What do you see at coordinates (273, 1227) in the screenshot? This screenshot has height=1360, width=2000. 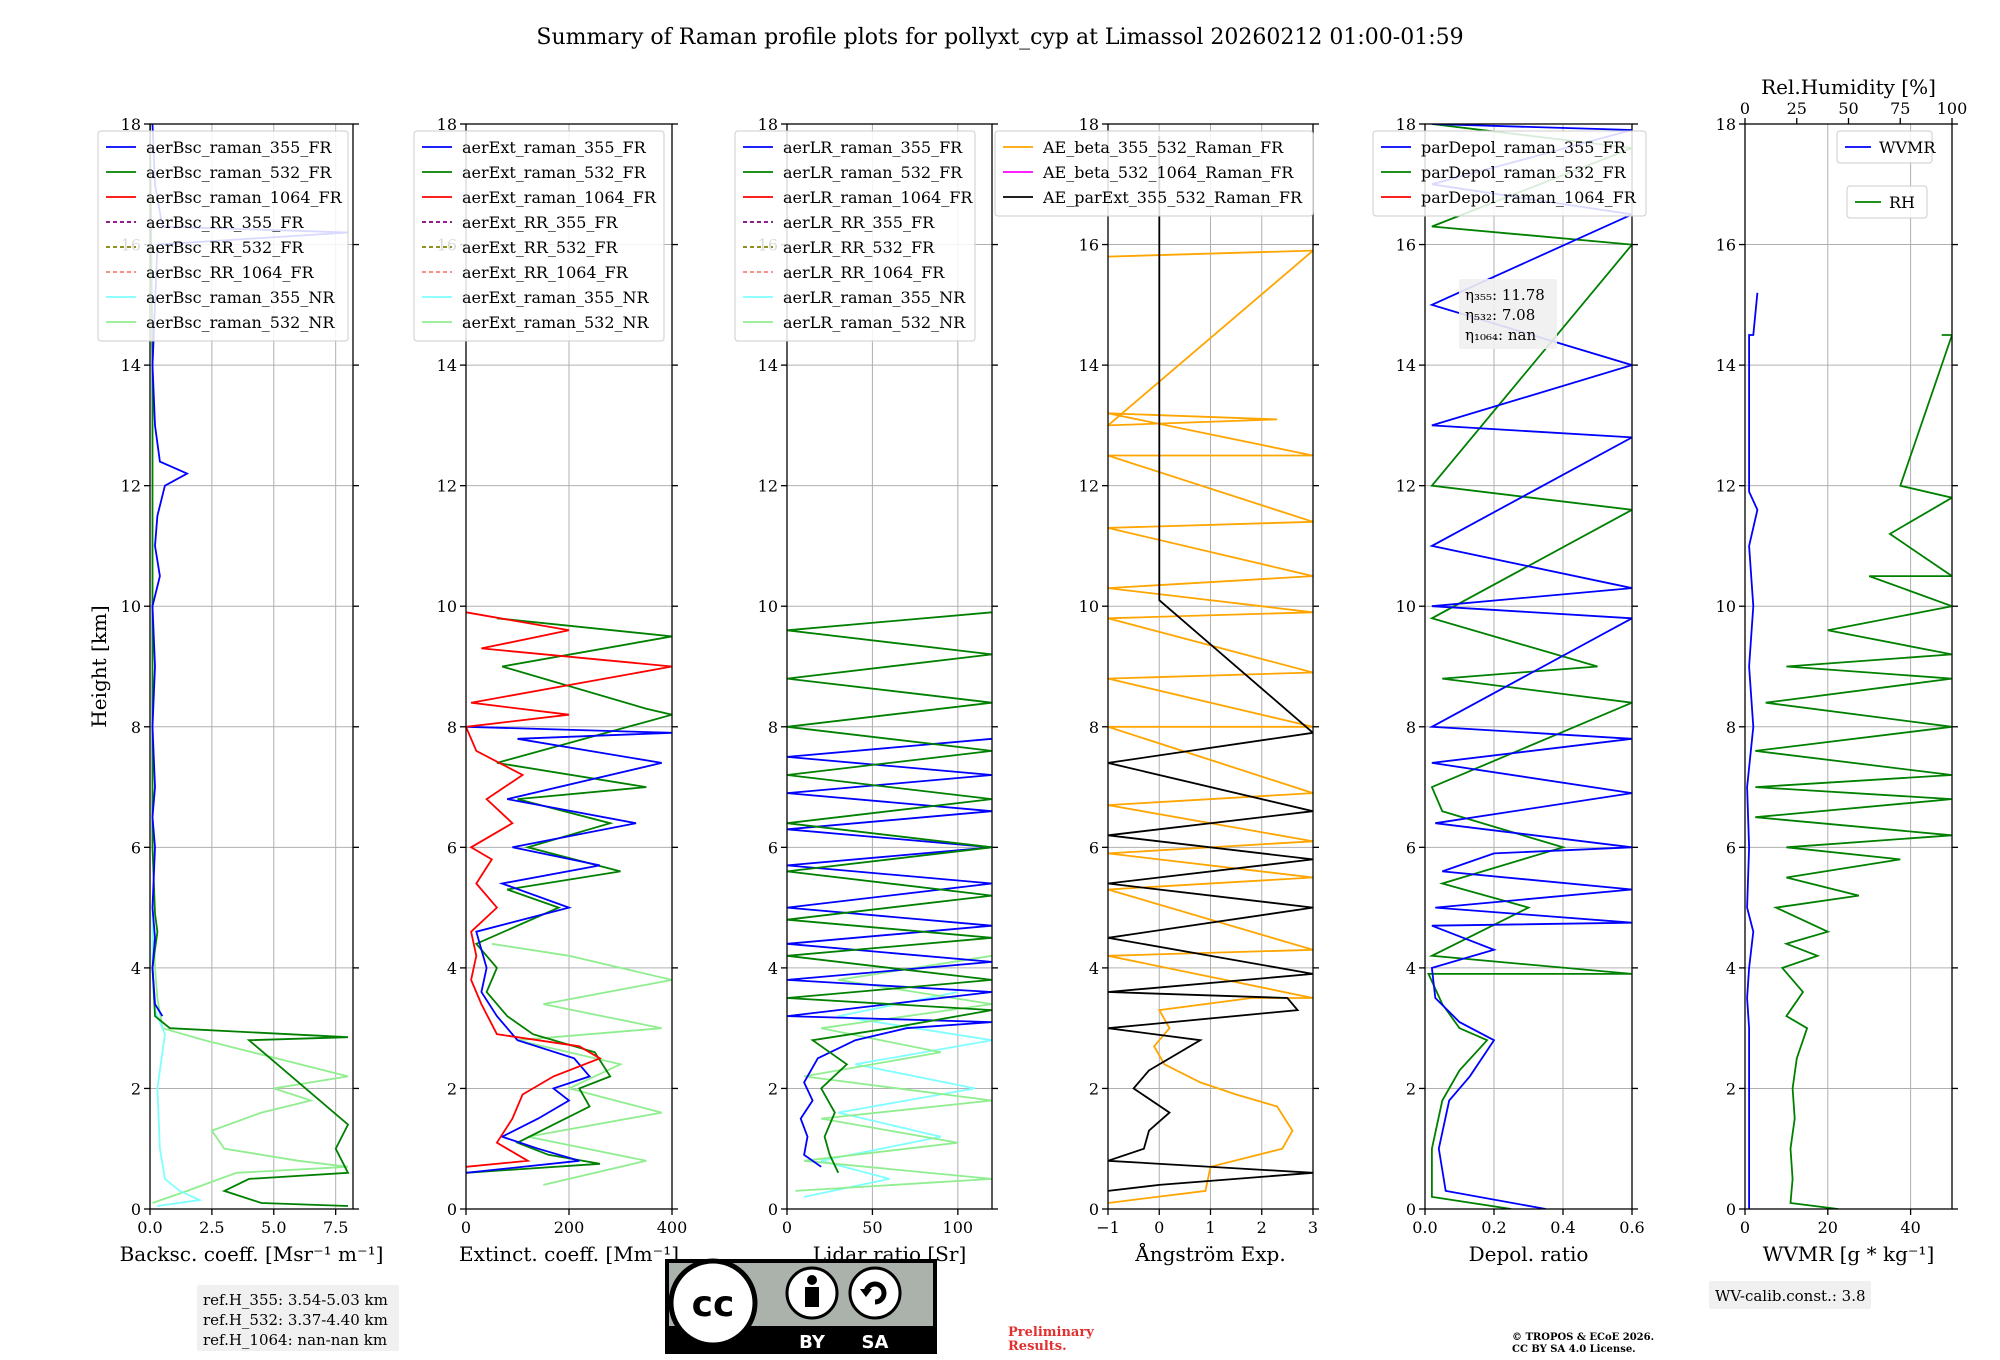 I see `x-tick-label: 5.0` at bounding box center [273, 1227].